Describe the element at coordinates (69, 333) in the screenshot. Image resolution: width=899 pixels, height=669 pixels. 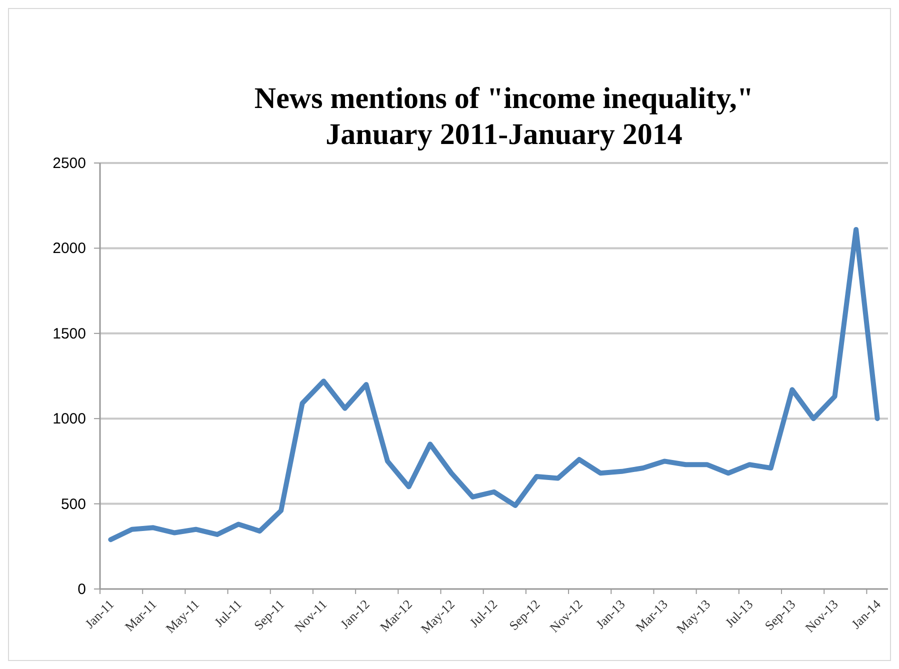
I see `y-tick-label: 1500` at that location.